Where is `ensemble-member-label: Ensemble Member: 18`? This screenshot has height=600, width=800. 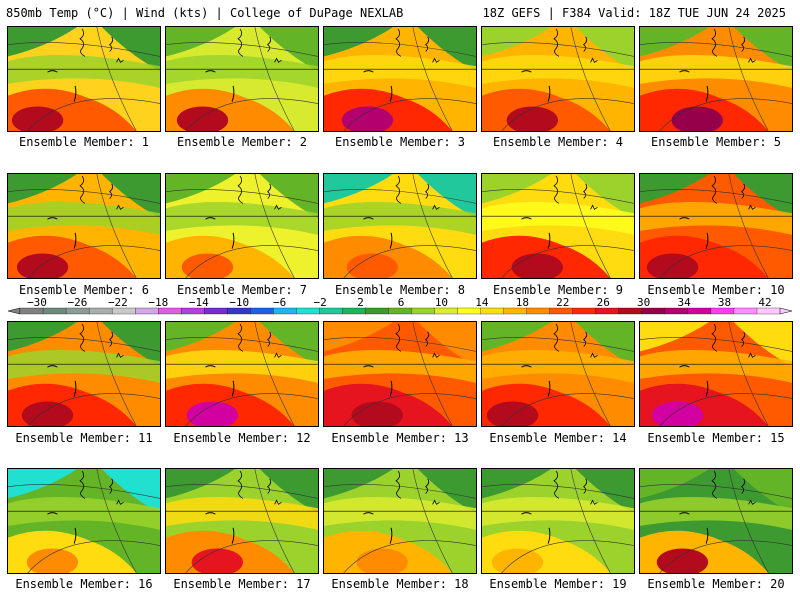 ensemble-member-label: Ensemble Member: 18 is located at coordinates (400, 584).